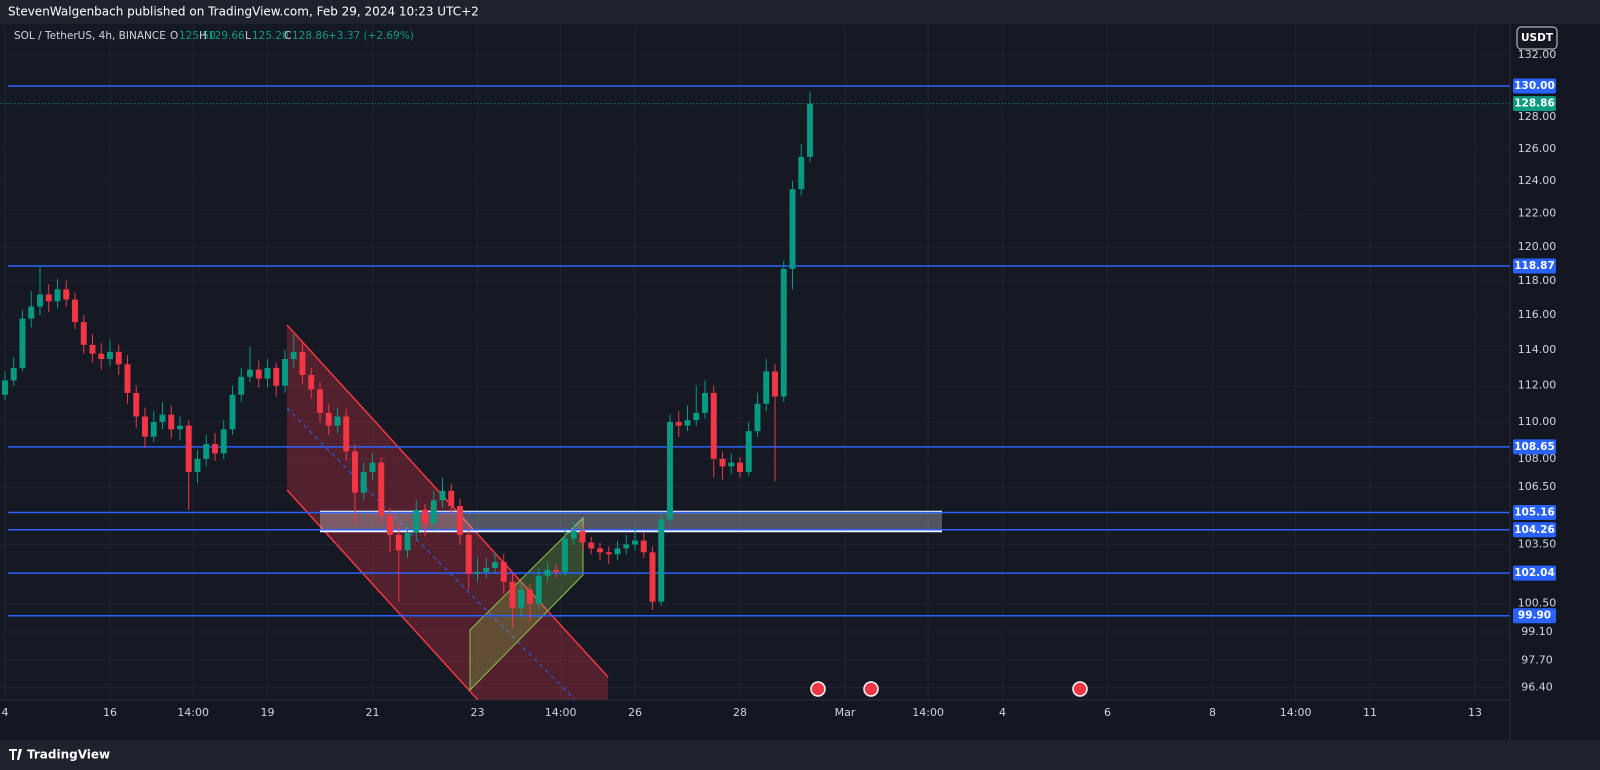  I want to click on y-tick-label: 108.00, so click(1537, 458).